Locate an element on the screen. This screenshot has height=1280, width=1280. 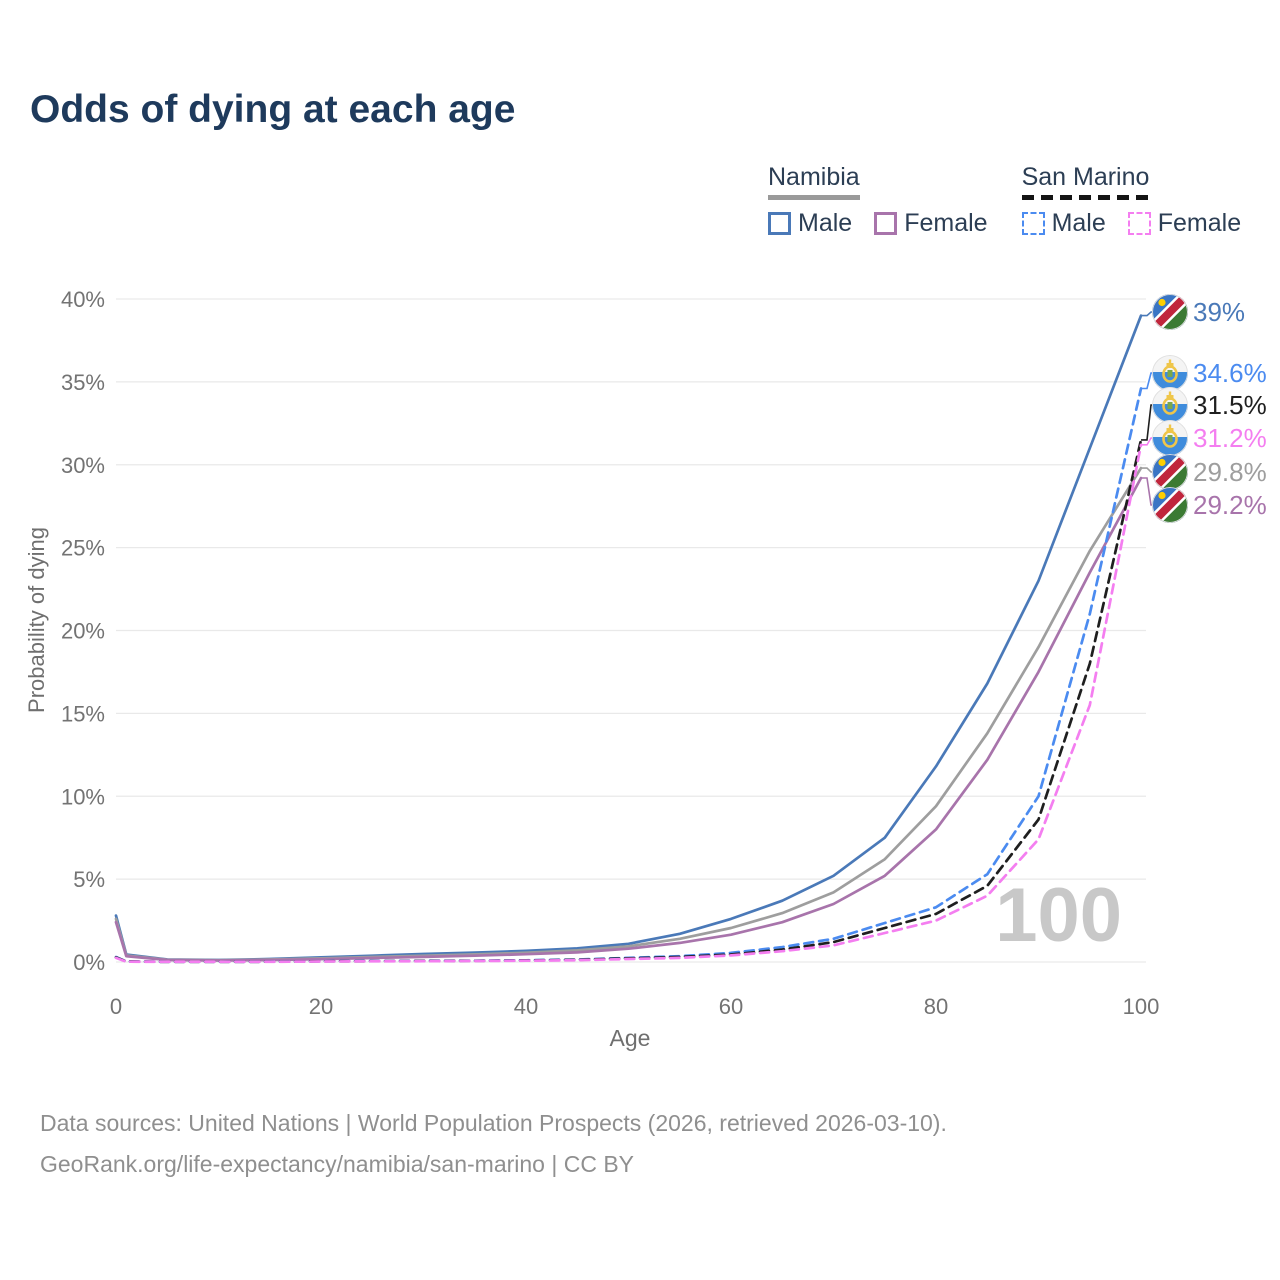
y-axis-tick-labels: 0% 5% 10% 15% 20% 25% 30% 35% 40% is located at coordinates (83, 631).